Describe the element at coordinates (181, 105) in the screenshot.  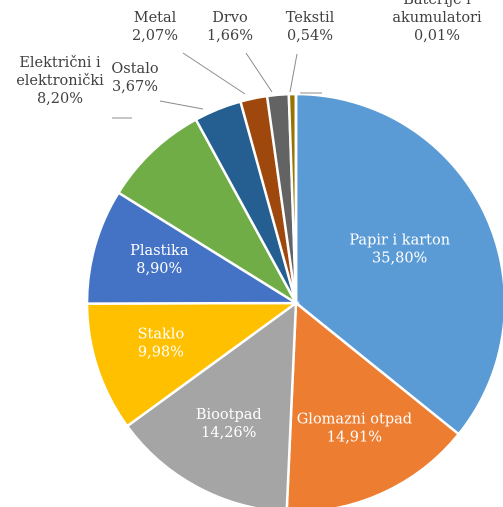
I see `leader-line-ostalo` at that location.